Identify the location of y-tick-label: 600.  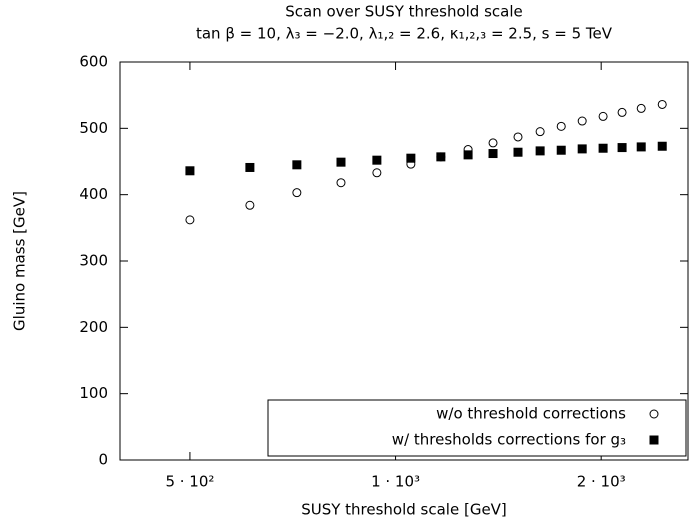
(93, 62).